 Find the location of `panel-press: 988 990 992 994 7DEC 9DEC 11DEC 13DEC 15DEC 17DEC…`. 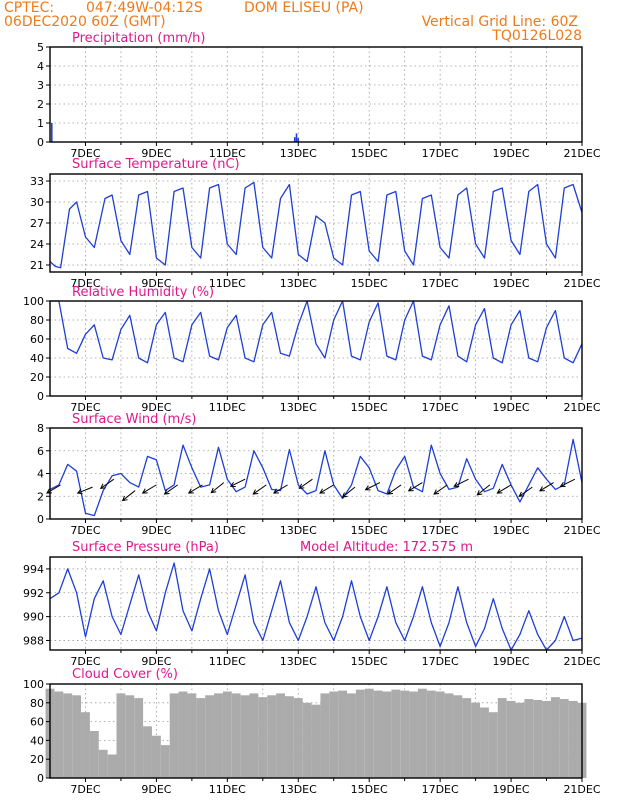

panel-press: 988 990 992 994 7DEC 9DEC 11DEC 13DEC 15DEC 17DEC… is located at coordinates (312, 604).